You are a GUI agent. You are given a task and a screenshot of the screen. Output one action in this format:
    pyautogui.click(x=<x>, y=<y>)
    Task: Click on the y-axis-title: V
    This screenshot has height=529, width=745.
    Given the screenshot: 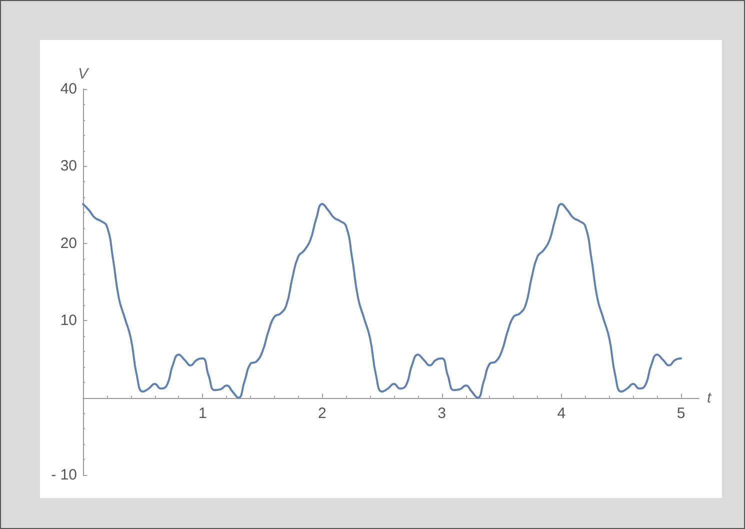 What is the action you would take?
    pyautogui.click(x=84, y=74)
    